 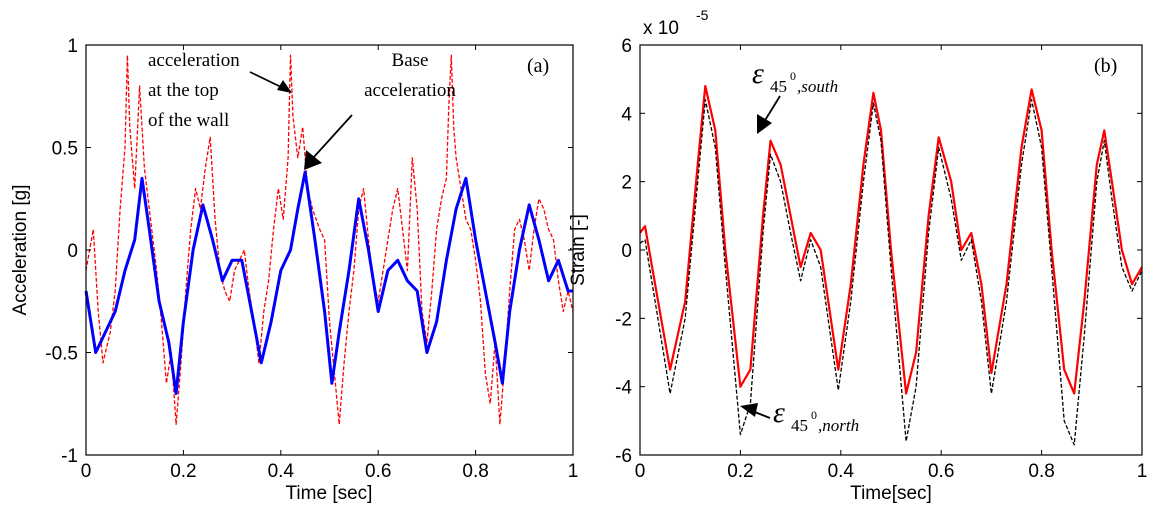 I want to click on arrow-base-acceleration, so click(x=328, y=142).